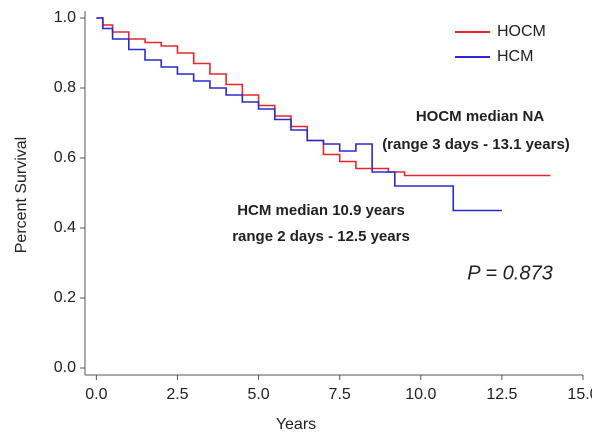 Image resolution: width=592 pixels, height=437 pixels. Describe the element at coordinates (21, 195) in the screenshot. I see `y-axis-title: Percent Survival` at that location.